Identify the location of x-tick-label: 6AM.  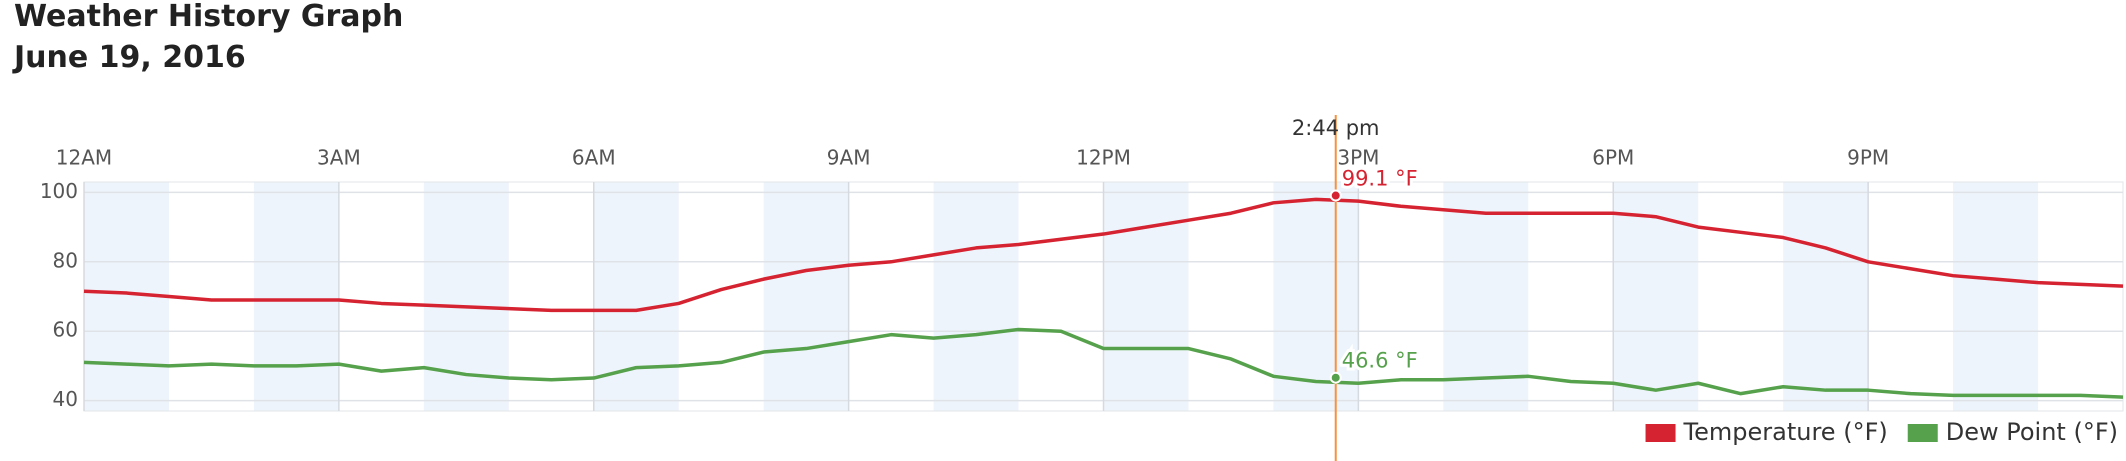
(594, 158).